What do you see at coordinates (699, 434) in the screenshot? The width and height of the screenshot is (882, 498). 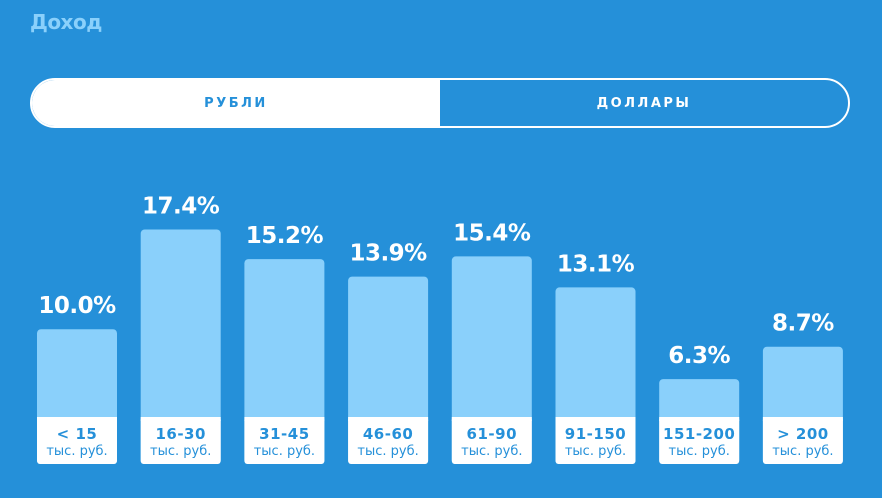 I see `category-label: 151-200` at bounding box center [699, 434].